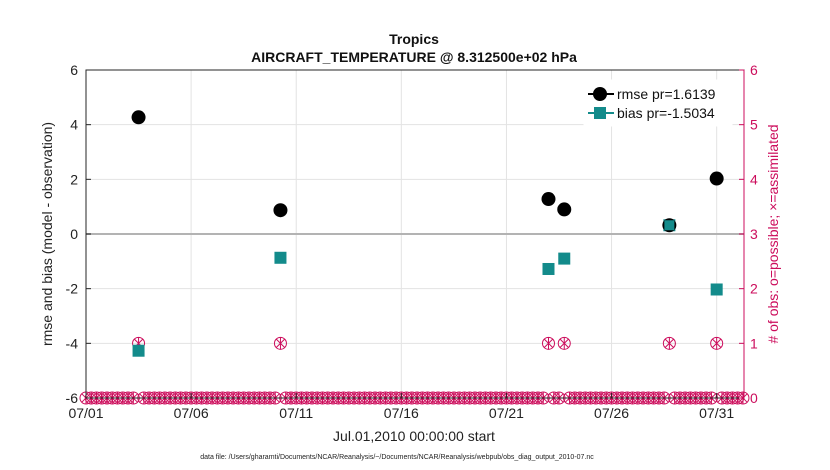  What do you see at coordinates (85, 413) in the screenshot?
I see `x-tick-label: 07/01` at bounding box center [85, 413].